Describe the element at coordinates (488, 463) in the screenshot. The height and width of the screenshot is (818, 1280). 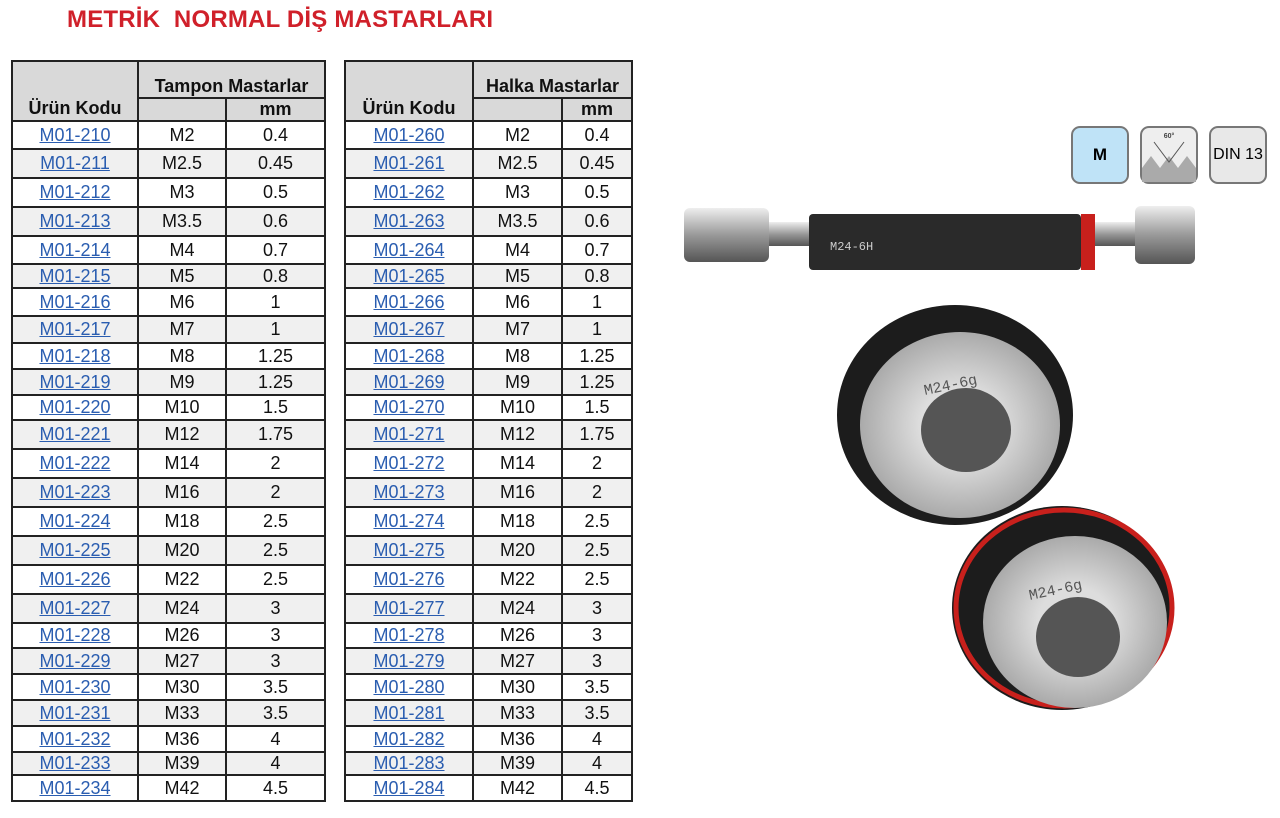
I see `table-row: M01-272 M14 2` at that location.